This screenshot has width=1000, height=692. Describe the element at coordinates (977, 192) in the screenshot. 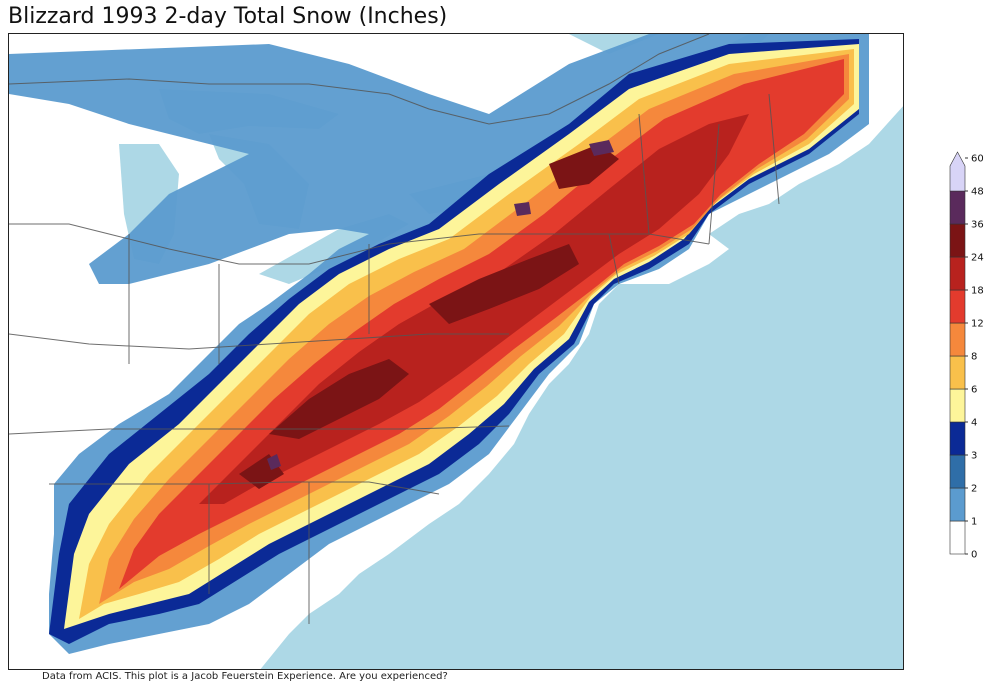

I see `colorbar-tick-label: 48` at that location.